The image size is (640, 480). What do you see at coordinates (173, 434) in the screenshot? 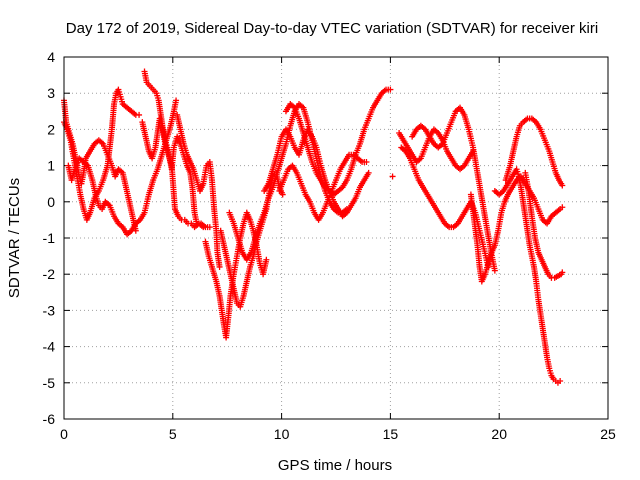
I see `x-tick-label: 5` at bounding box center [173, 434].